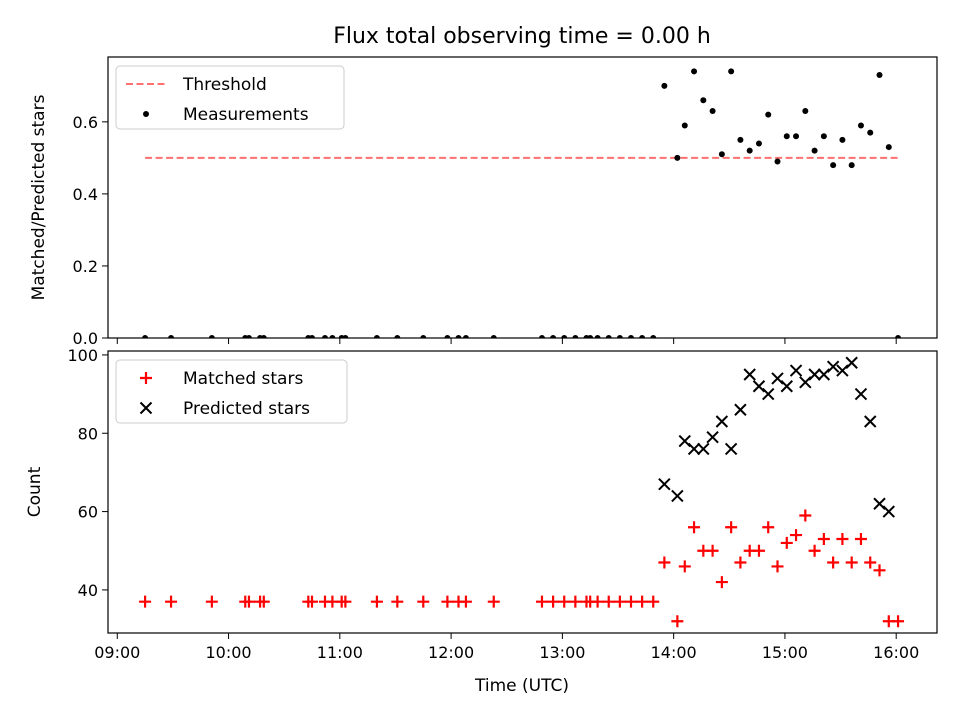  I want to click on y-tick-label: 0.4, so click(85, 194).